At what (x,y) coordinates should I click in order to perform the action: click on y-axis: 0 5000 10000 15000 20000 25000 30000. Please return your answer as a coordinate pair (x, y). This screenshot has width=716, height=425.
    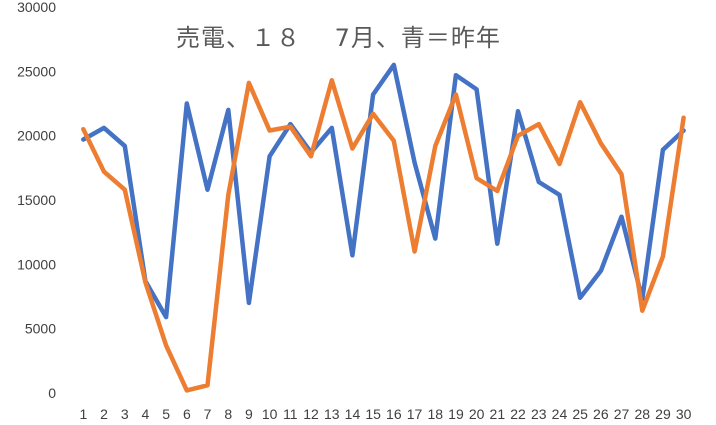
    Looking at the image, I should click on (36, 200).